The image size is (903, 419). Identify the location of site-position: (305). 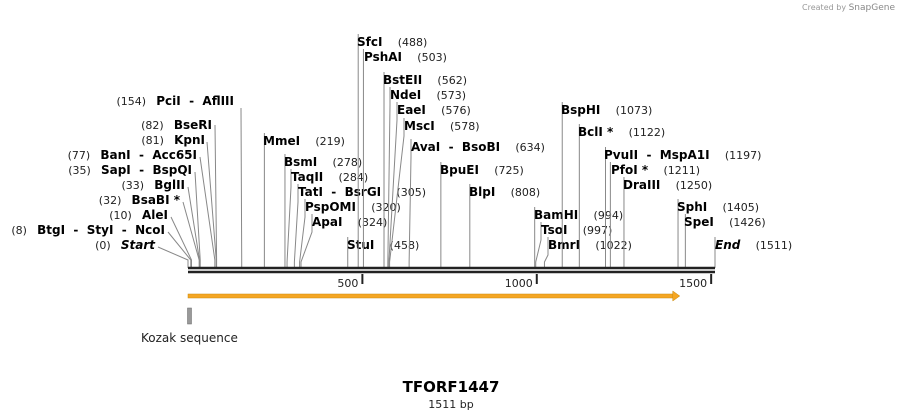
(411, 192).